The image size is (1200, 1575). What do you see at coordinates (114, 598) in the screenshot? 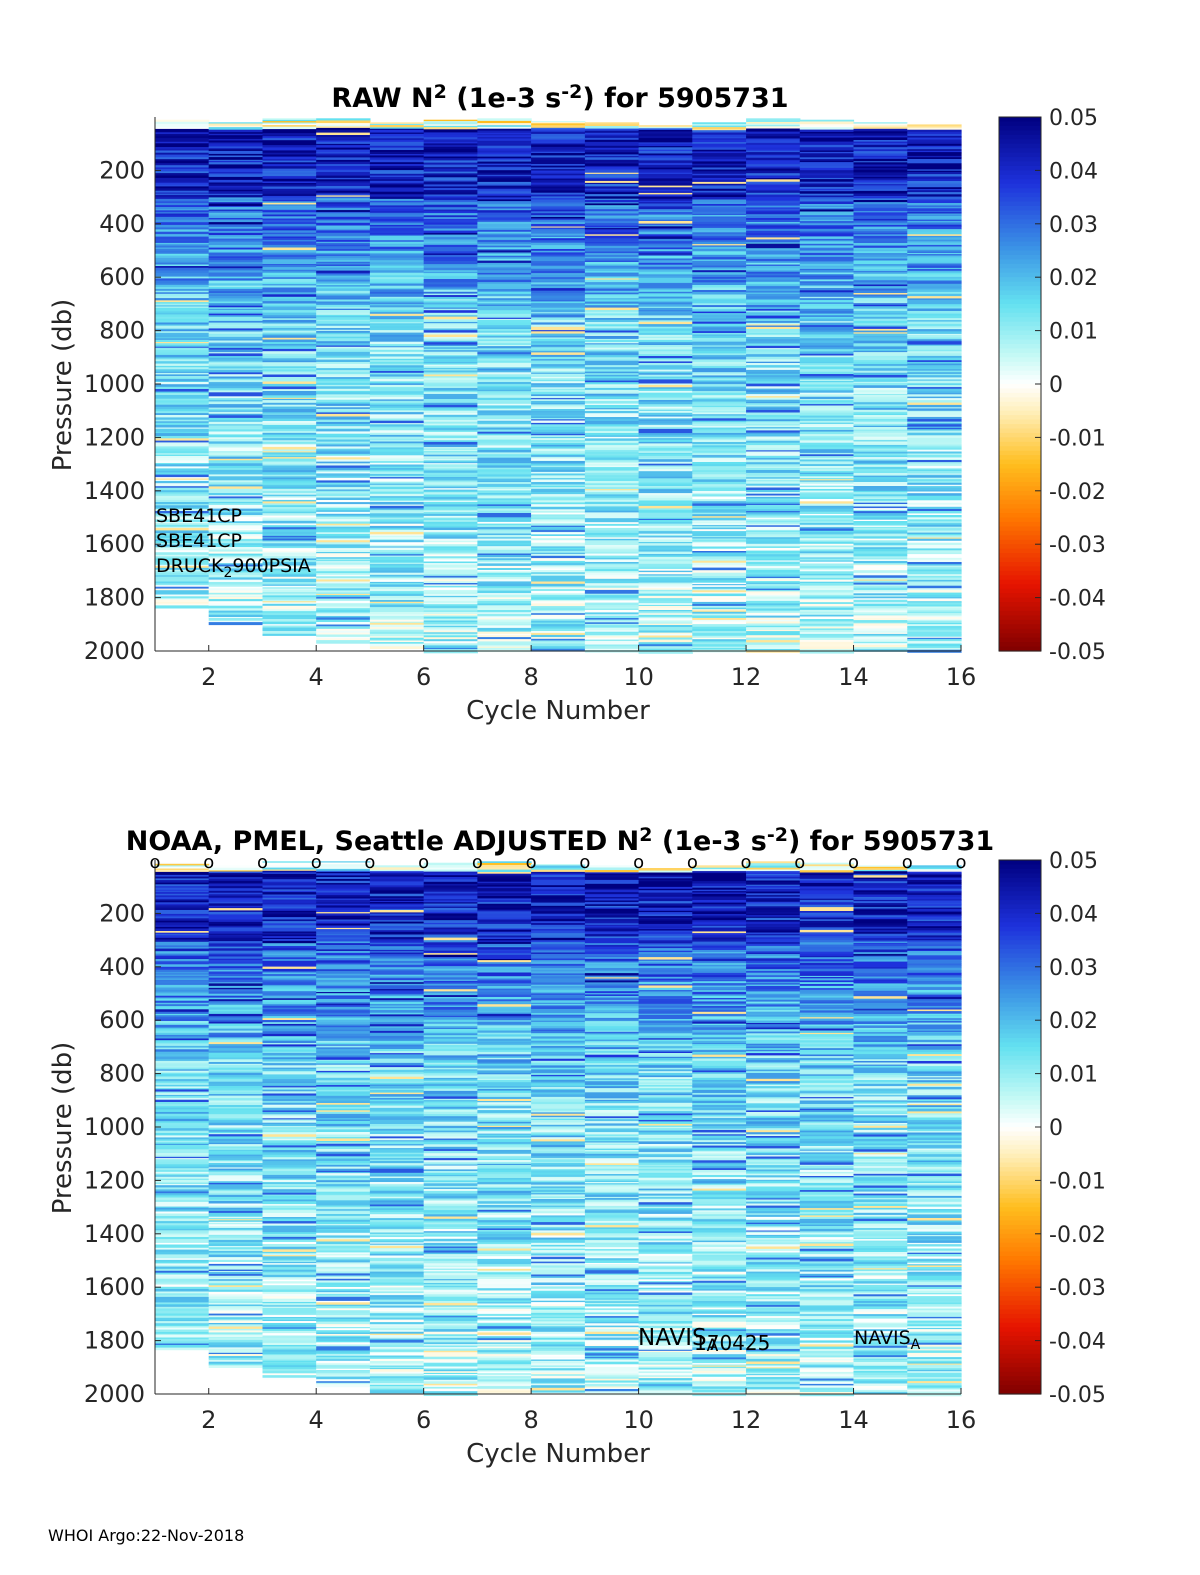
I see `y-tick-label: 1800` at bounding box center [114, 598].